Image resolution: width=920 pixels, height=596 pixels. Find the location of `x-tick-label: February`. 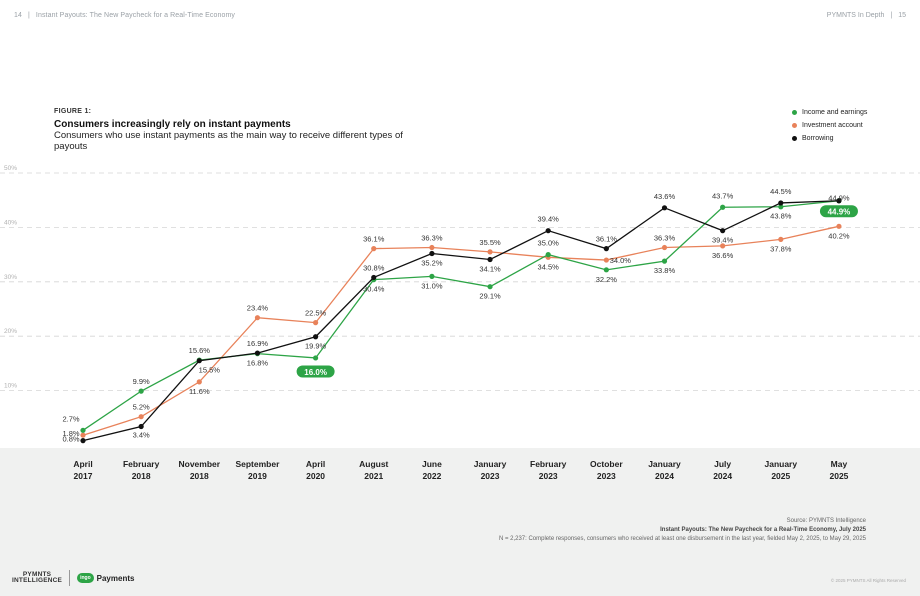

x-tick-label: February is located at coordinates (141, 464).